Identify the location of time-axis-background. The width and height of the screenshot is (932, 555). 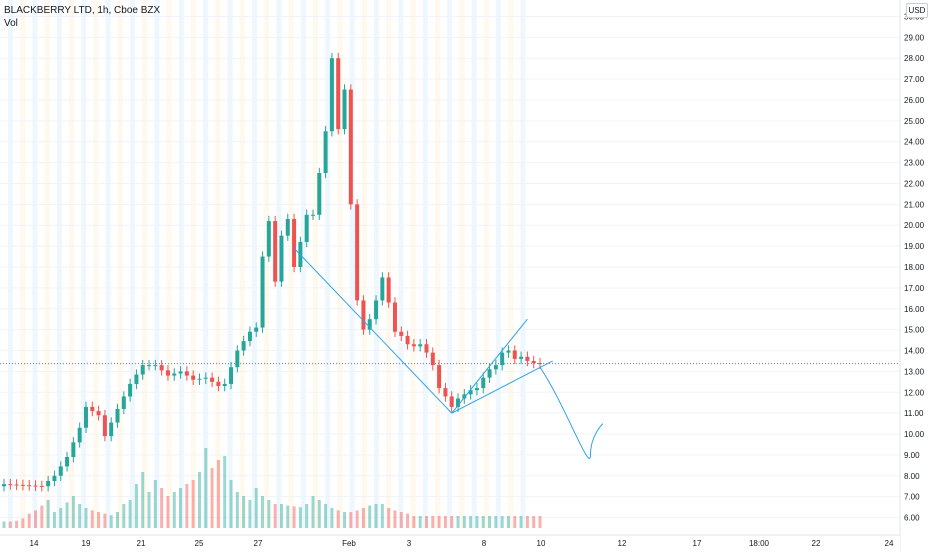
(450, 542).